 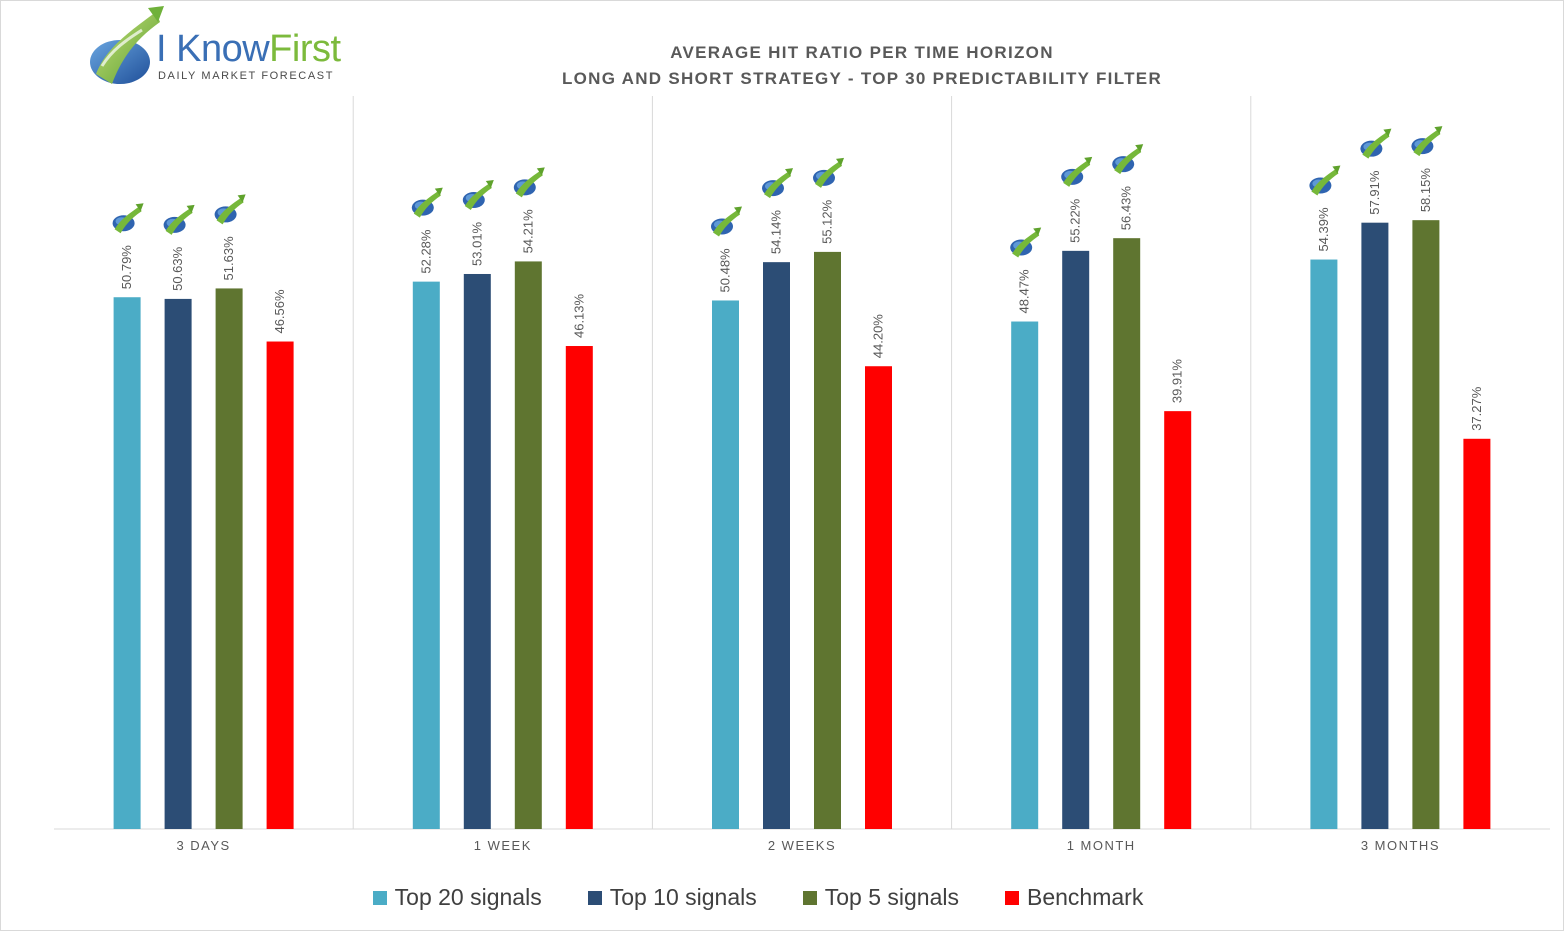 I want to click on bar-top-5-signals-3-days, so click(x=229, y=558).